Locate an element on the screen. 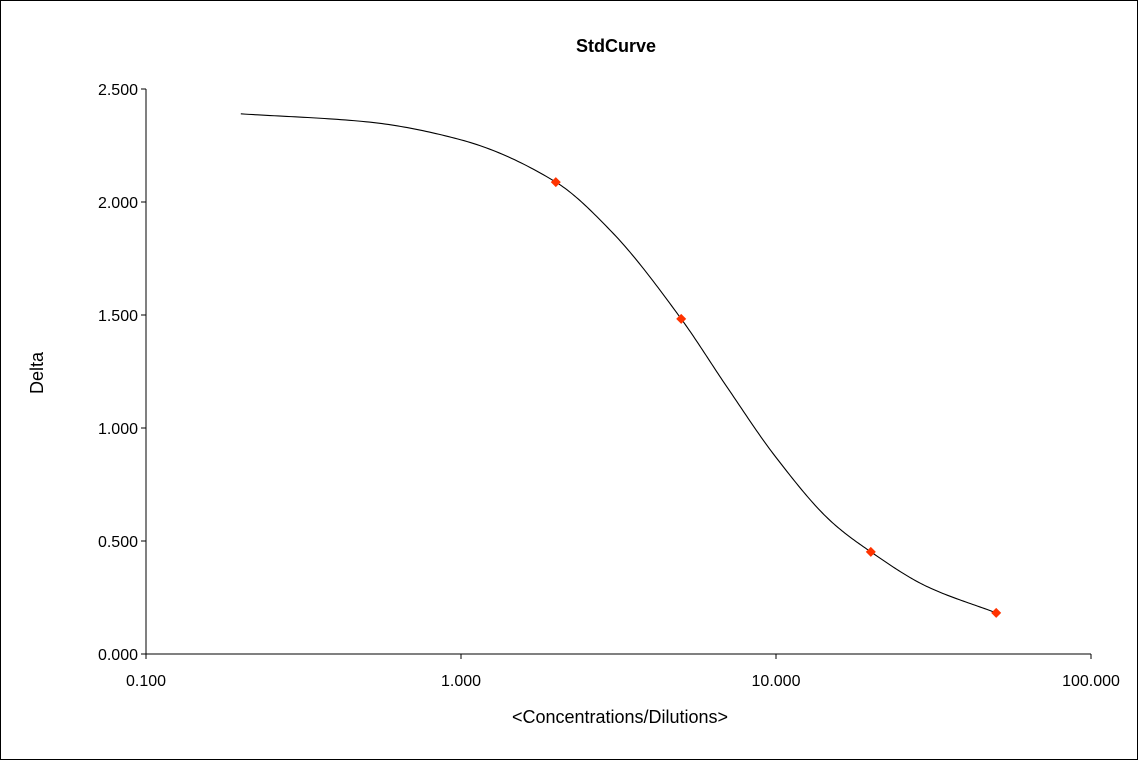  y-tick-label: 2.500 is located at coordinates (118, 90).